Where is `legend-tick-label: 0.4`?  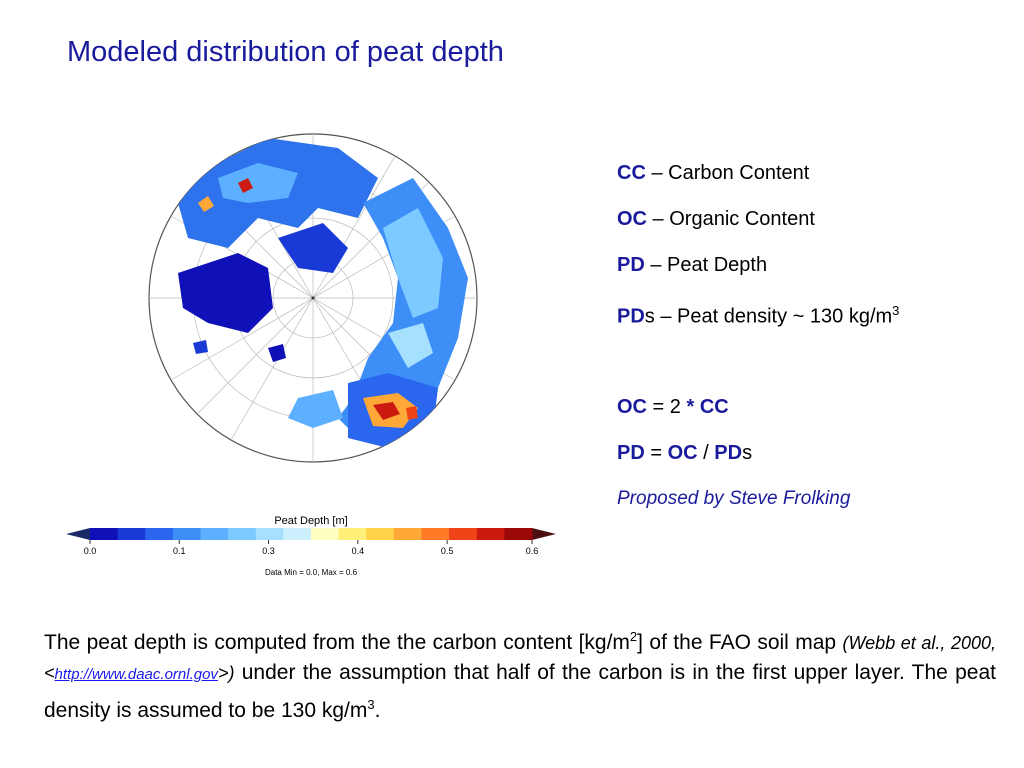
legend-tick-label: 0.4 is located at coordinates (358, 551).